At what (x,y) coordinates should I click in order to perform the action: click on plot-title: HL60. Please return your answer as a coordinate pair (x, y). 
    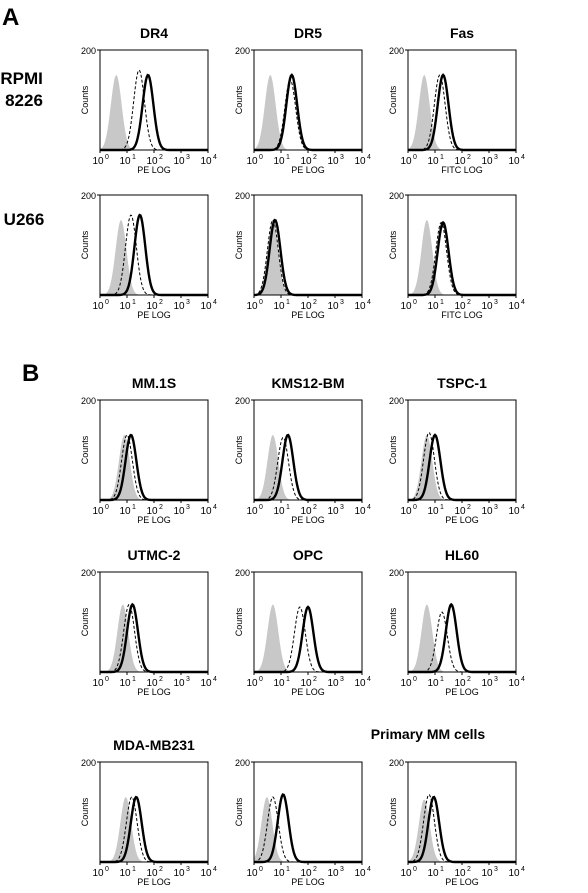
    Looking at the image, I should click on (462, 555).